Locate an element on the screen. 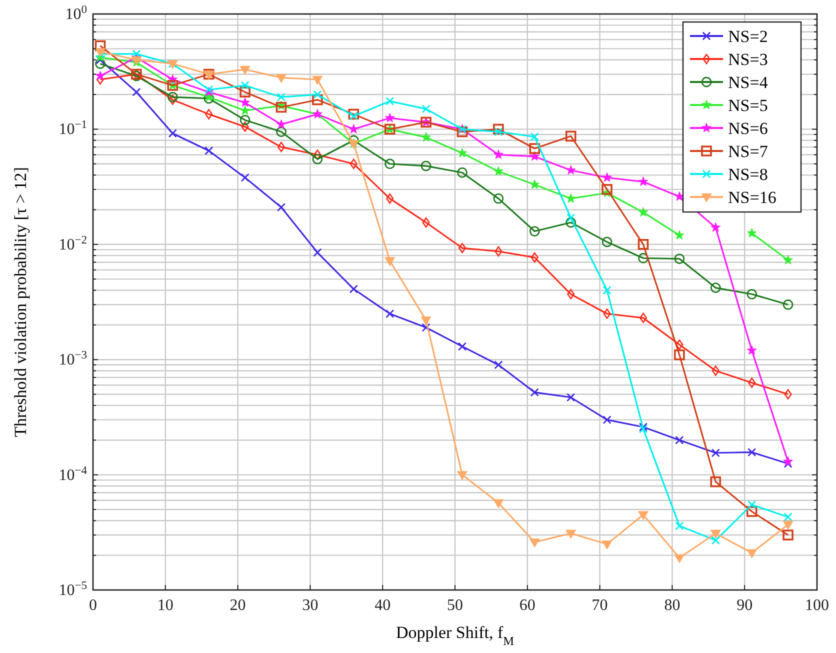 This screenshot has height=653, width=836. y-axis-title: Threshold violation probability [τ > 12] is located at coordinates (20, 302).